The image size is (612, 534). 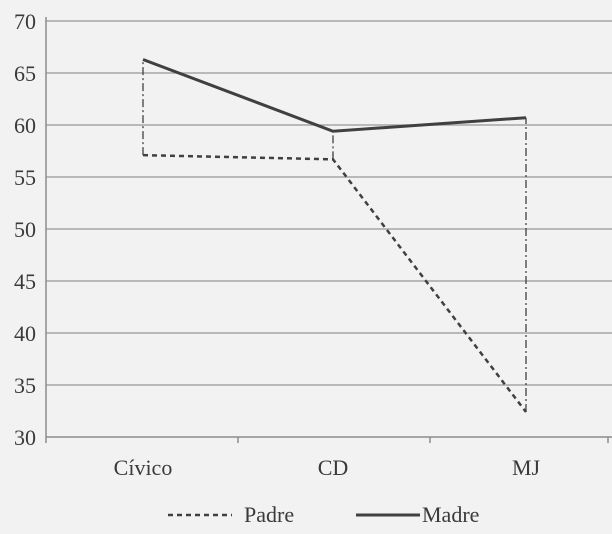 What do you see at coordinates (25, 437) in the screenshot?
I see `y-tick-label-30: 30` at bounding box center [25, 437].